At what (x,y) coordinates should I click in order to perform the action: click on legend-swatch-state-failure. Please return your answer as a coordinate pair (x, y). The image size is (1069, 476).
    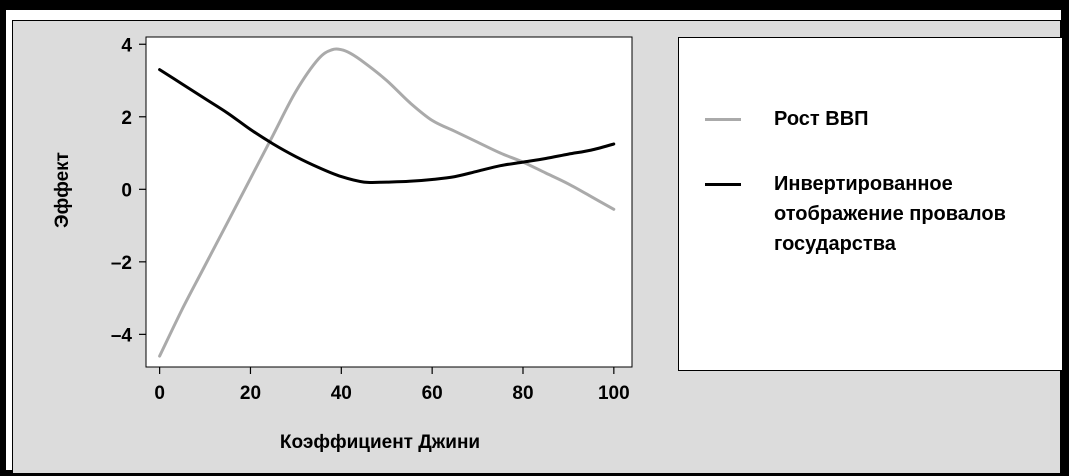
    Looking at the image, I should click on (723, 184).